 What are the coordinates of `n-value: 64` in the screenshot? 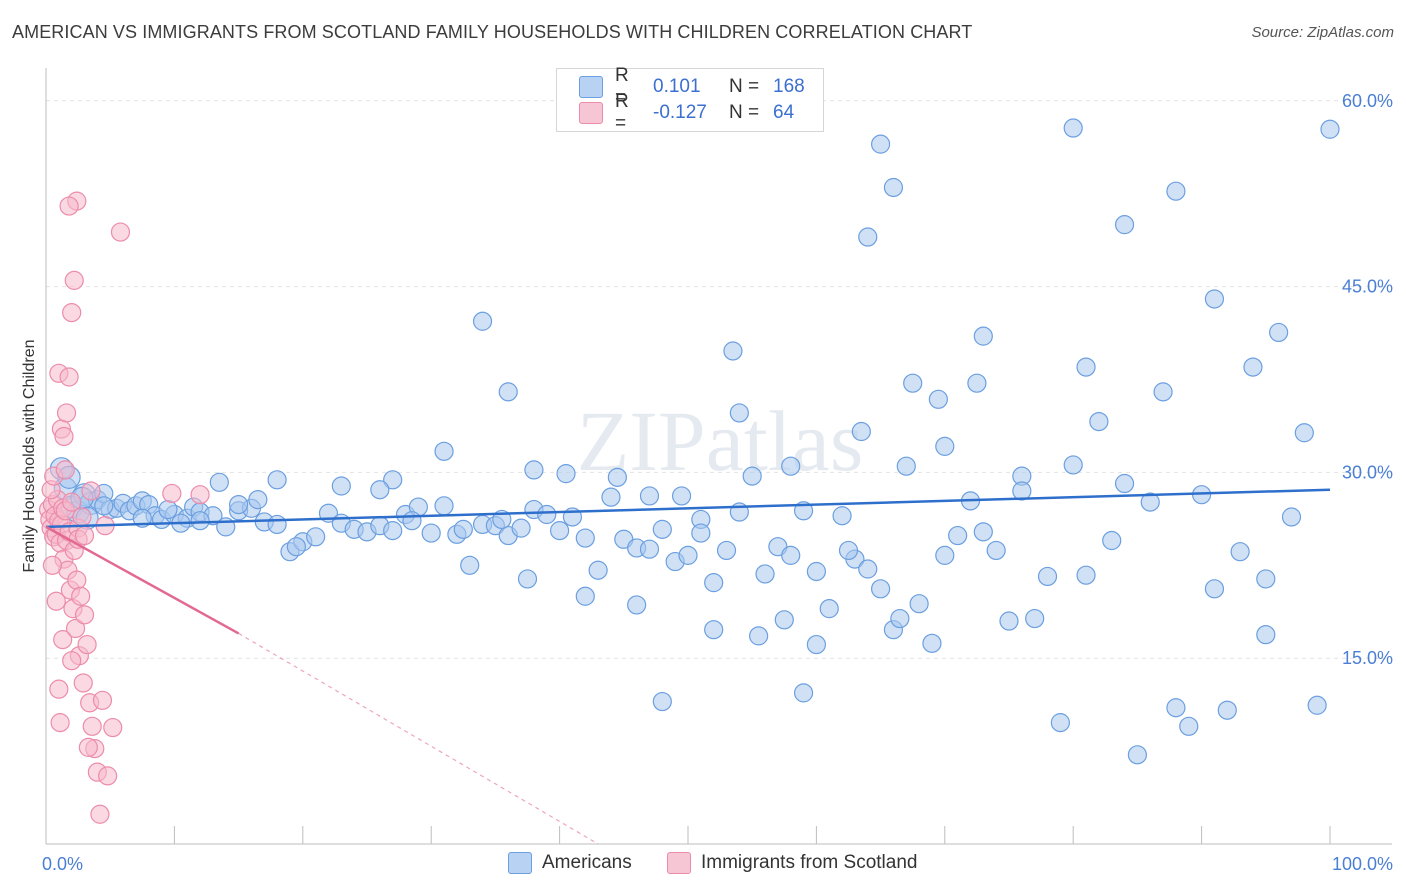 It's located at (784, 112).